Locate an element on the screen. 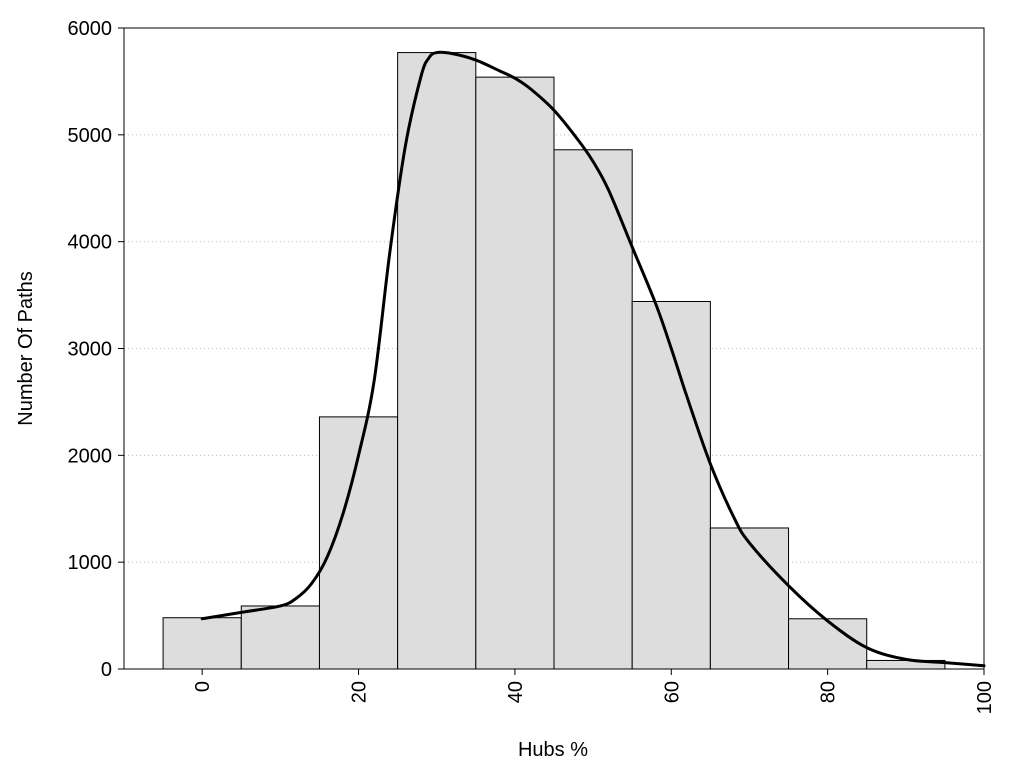 This screenshot has width=1024, height=768. x-tick-label-40: 40 is located at coordinates (516, 692).